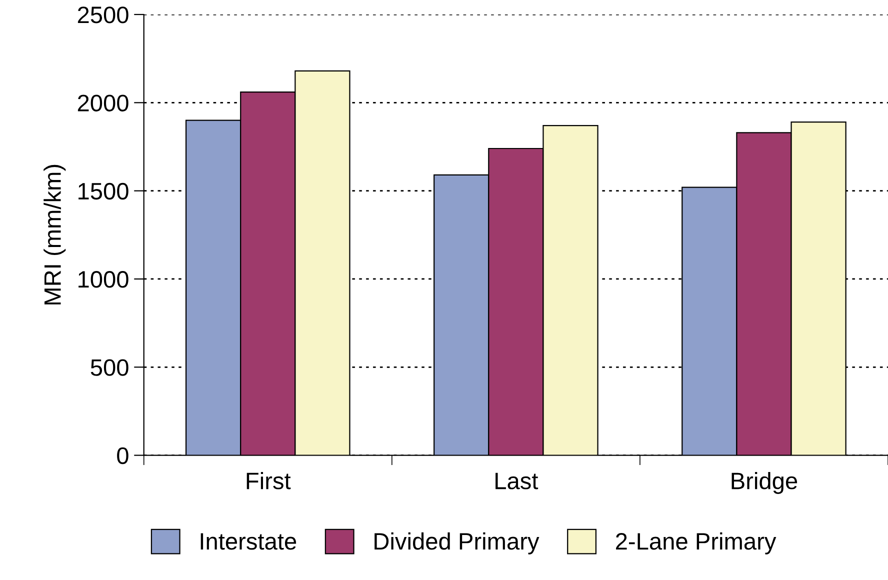 The width and height of the screenshot is (888, 580). What do you see at coordinates (517, 481) in the screenshot?
I see `x-tick-label: Last` at bounding box center [517, 481].